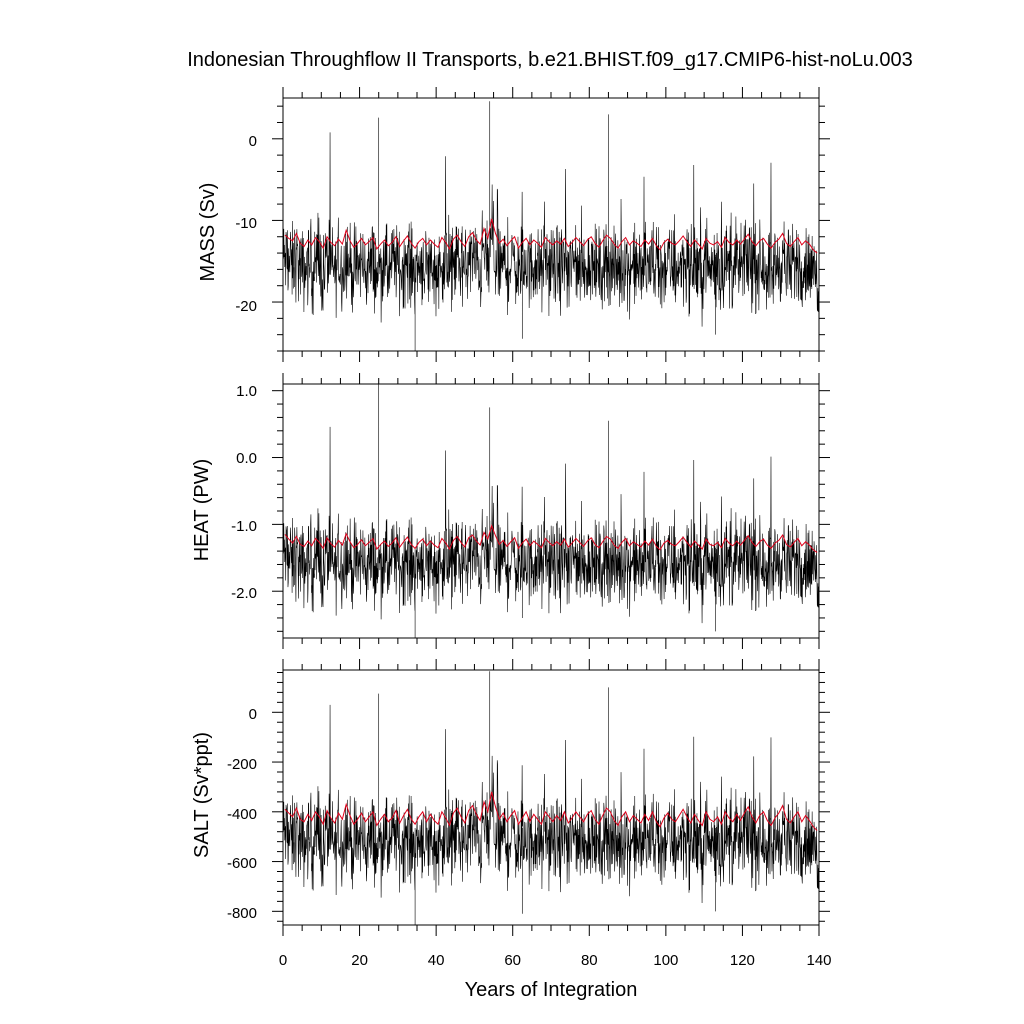 This screenshot has height=1024, width=1024. What do you see at coordinates (436, 960) in the screenshot?
I see `x-tick-label: 40` at bounding box center [436, 960].